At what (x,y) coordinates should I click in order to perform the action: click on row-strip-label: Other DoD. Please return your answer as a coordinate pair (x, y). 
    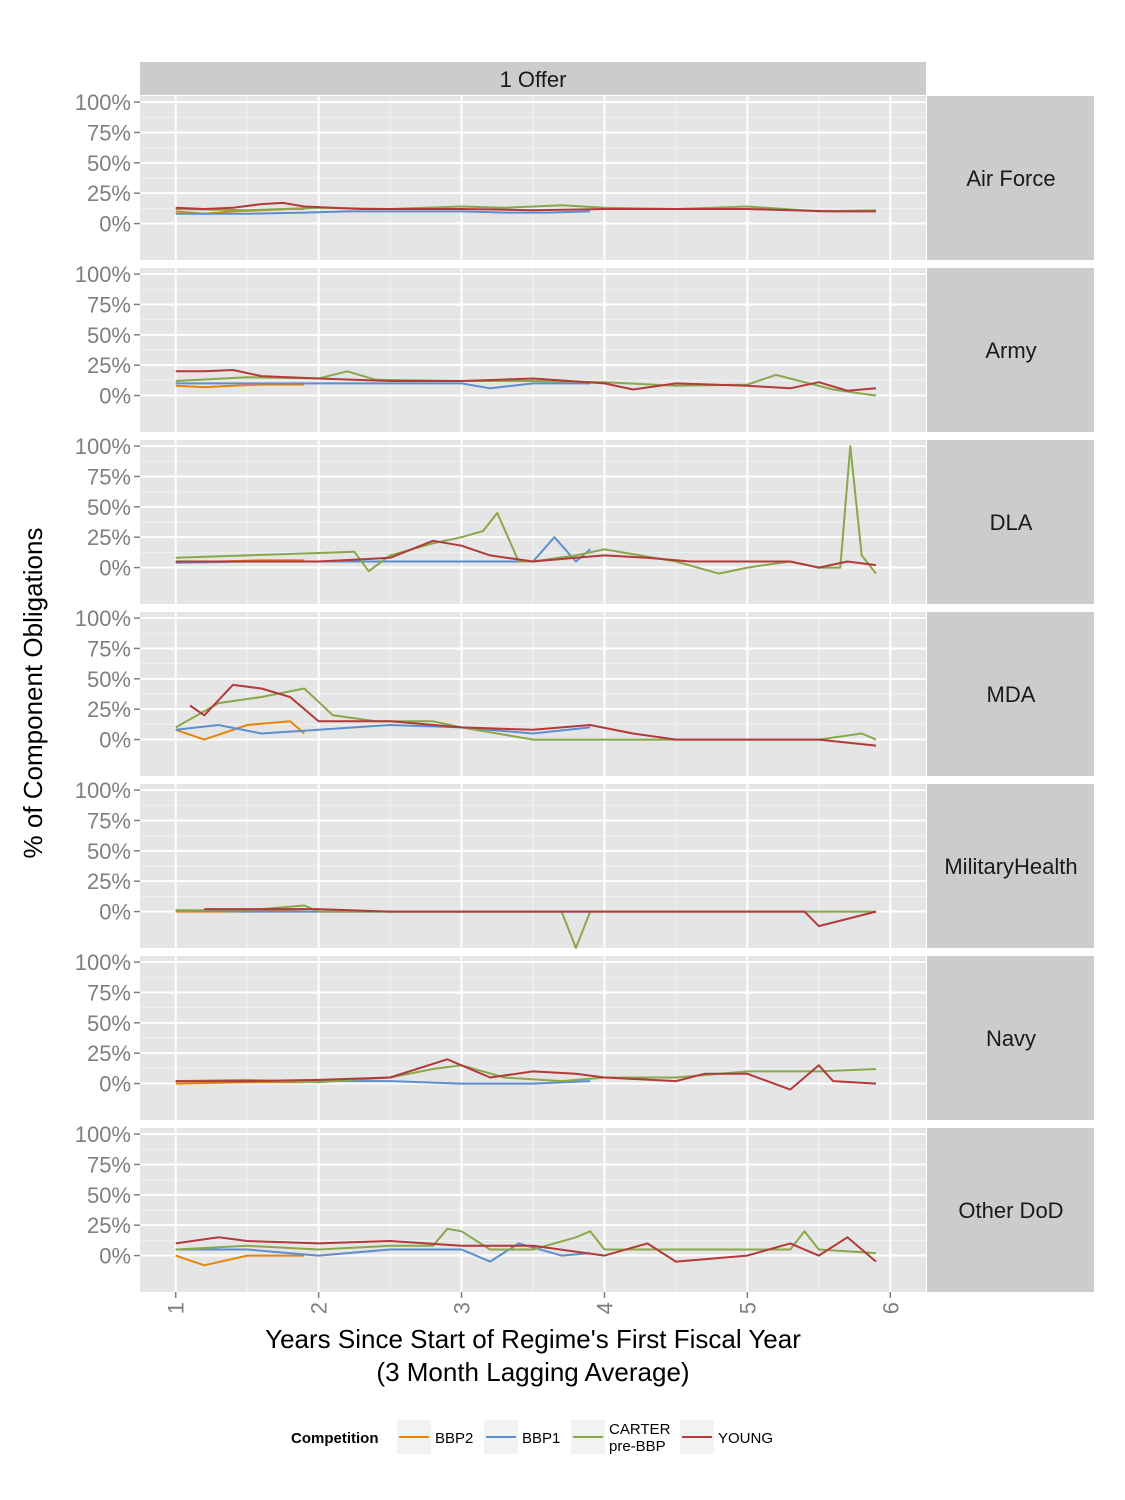
    Looking at the image, I should click on (1010, 1210).